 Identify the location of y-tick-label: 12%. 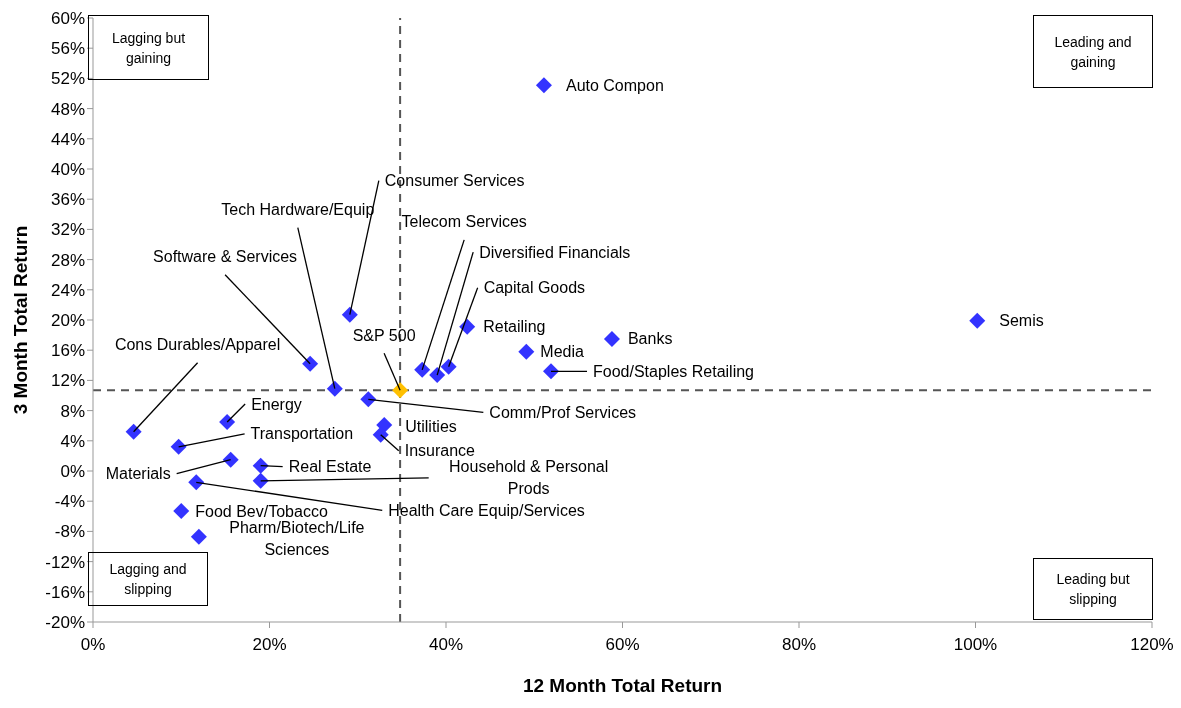
(67, 381).